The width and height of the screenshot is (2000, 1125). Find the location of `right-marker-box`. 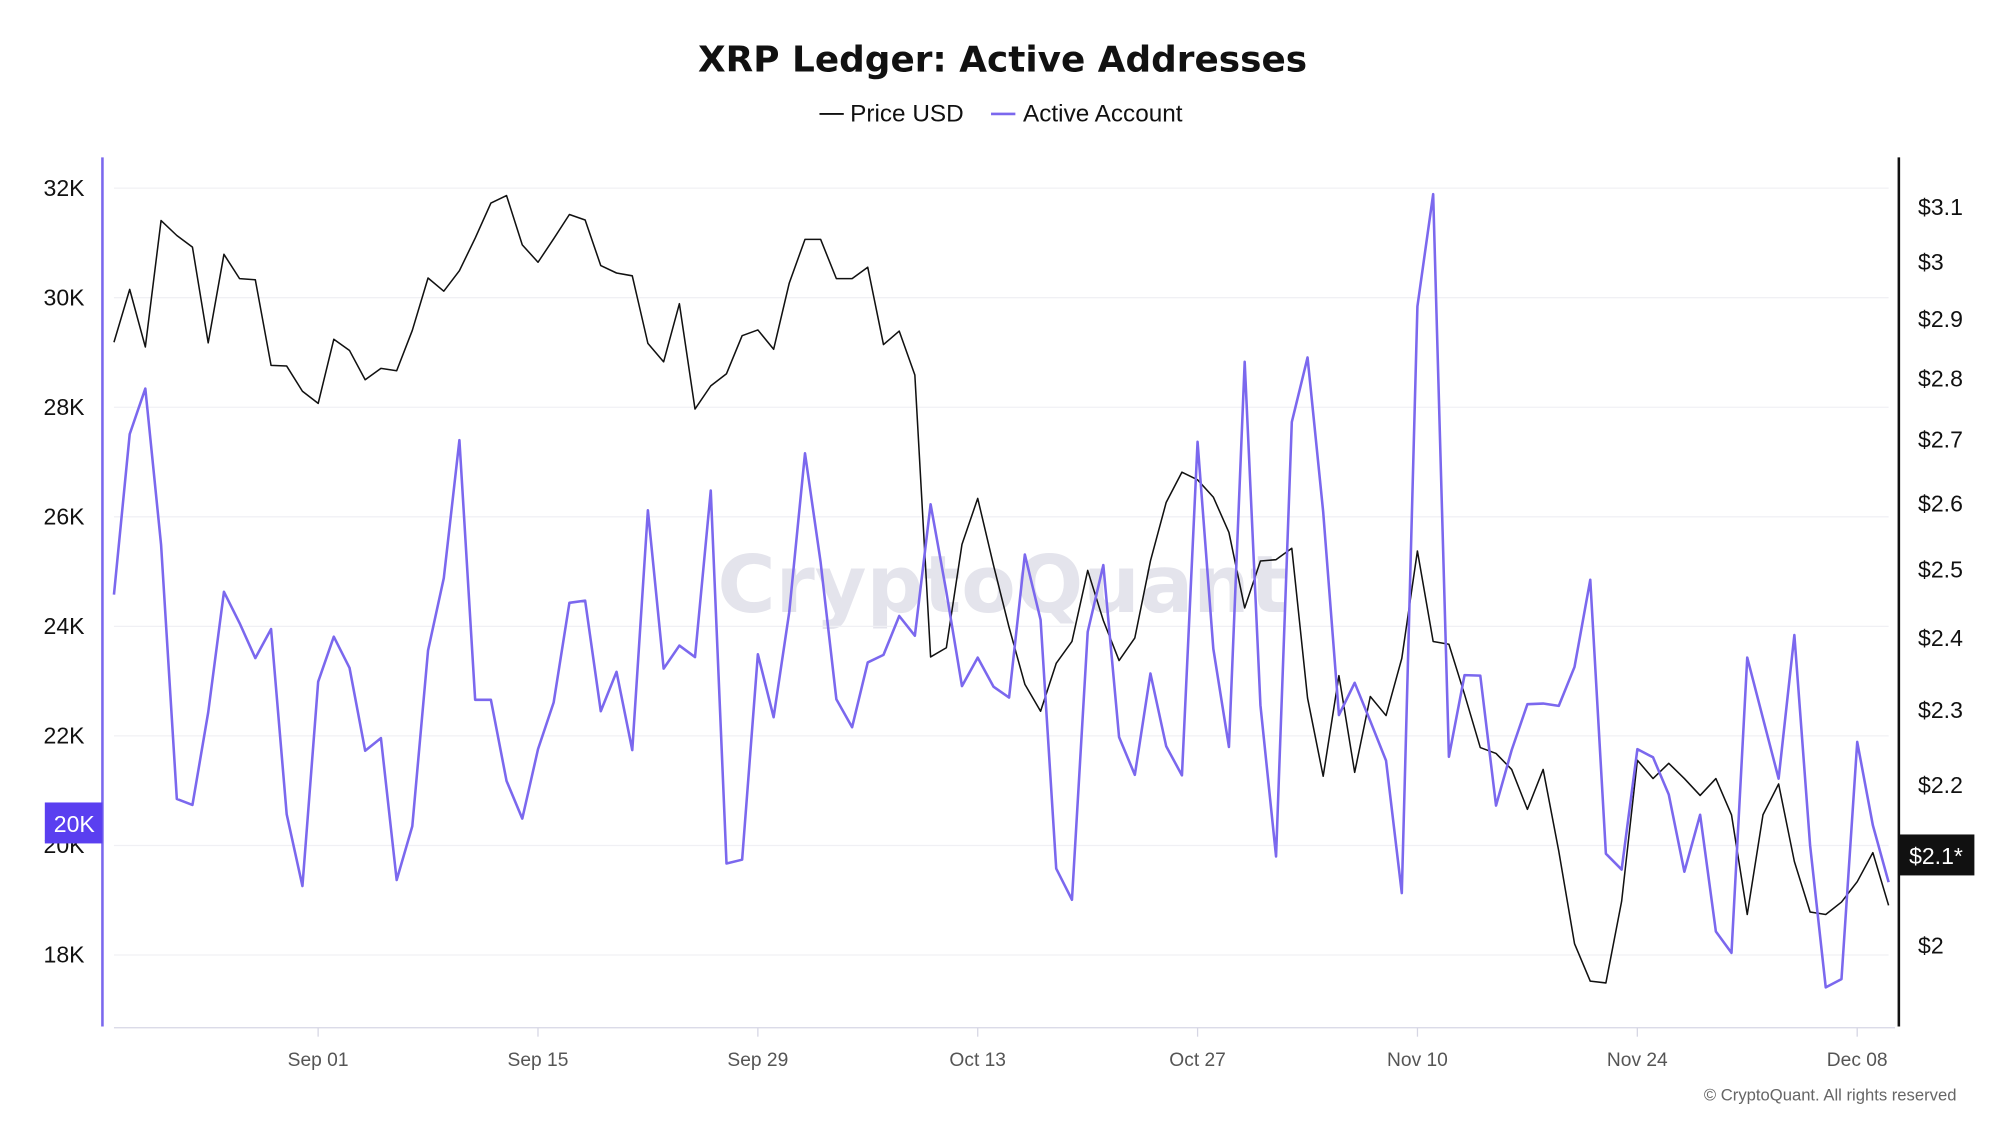

right-marker-box is located at coordinates (1936, 855).